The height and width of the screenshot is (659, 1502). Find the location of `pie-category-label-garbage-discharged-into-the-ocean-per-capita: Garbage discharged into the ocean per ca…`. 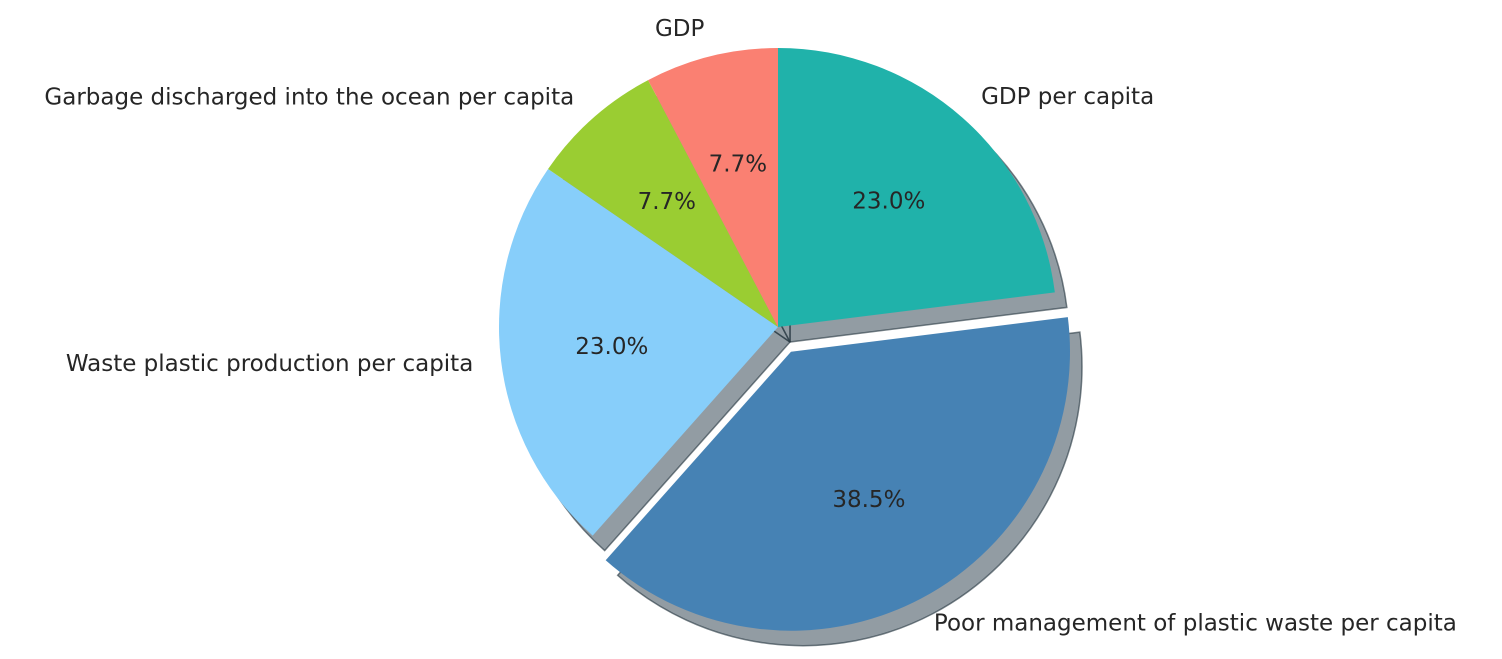

pie-category-label-garbage-discharged-into-the-ocean-per-capita: Garbage discharged into the ocean per ca… is located at coordinates (309, 98).